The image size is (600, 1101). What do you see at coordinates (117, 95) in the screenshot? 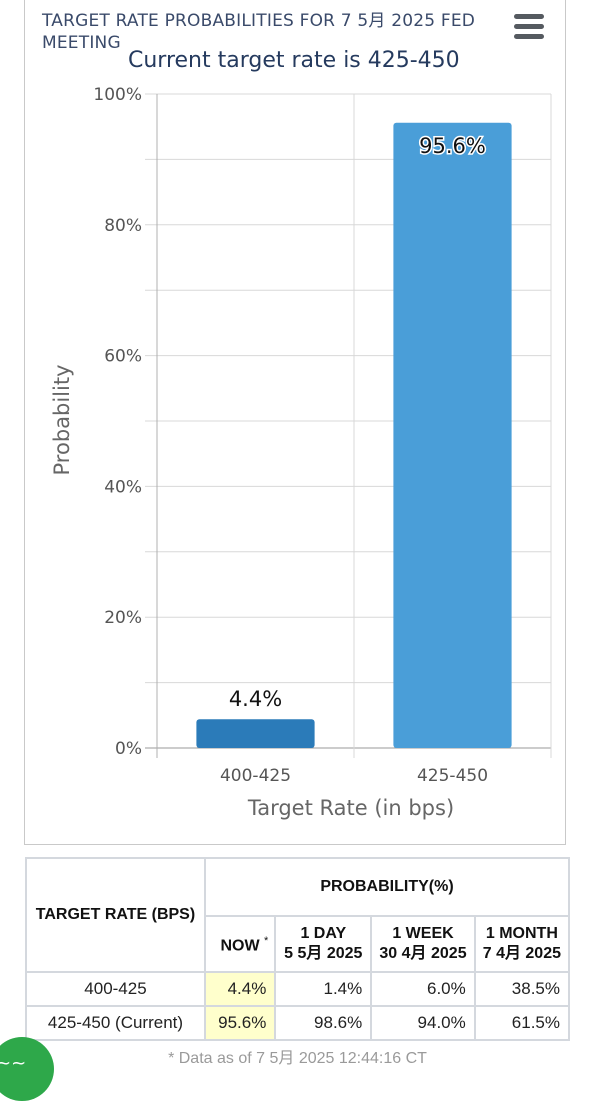
I see `y-tick-label: 100%` at bounding box center [117, 95].